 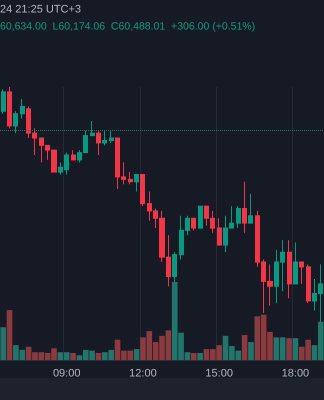 What do you see at coordinates (41, 10) in the screenshot?
I see `text: 24 21:25 UTC+3` at bounding box center [41, 10].